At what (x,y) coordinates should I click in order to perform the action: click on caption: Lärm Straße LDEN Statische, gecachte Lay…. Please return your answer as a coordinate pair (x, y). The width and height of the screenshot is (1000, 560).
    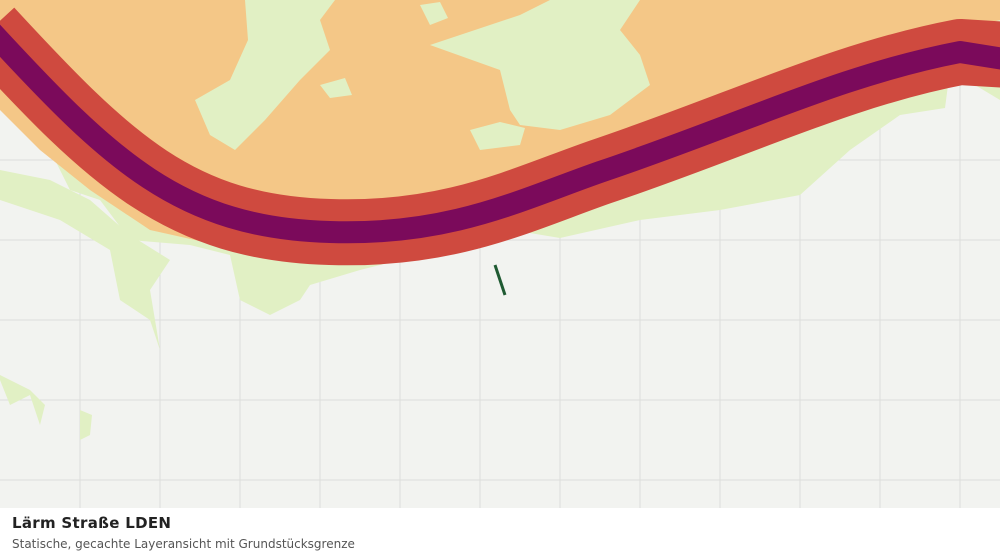
    Looking at the image, I should click on (500, 534).